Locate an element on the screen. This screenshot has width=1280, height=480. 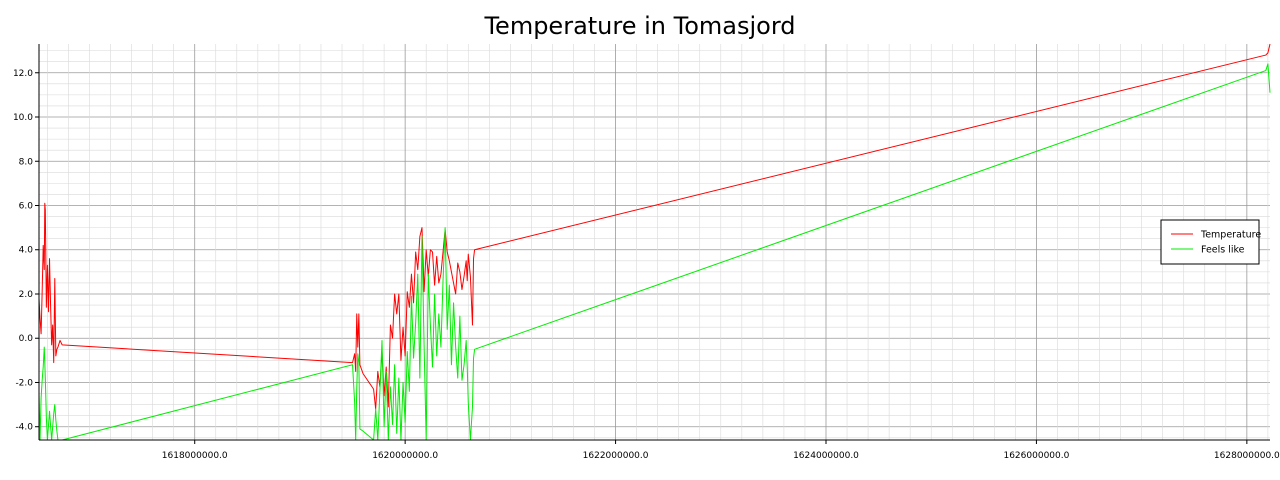
y-tick-label: 0.0 is located at coordinates (26, 339).